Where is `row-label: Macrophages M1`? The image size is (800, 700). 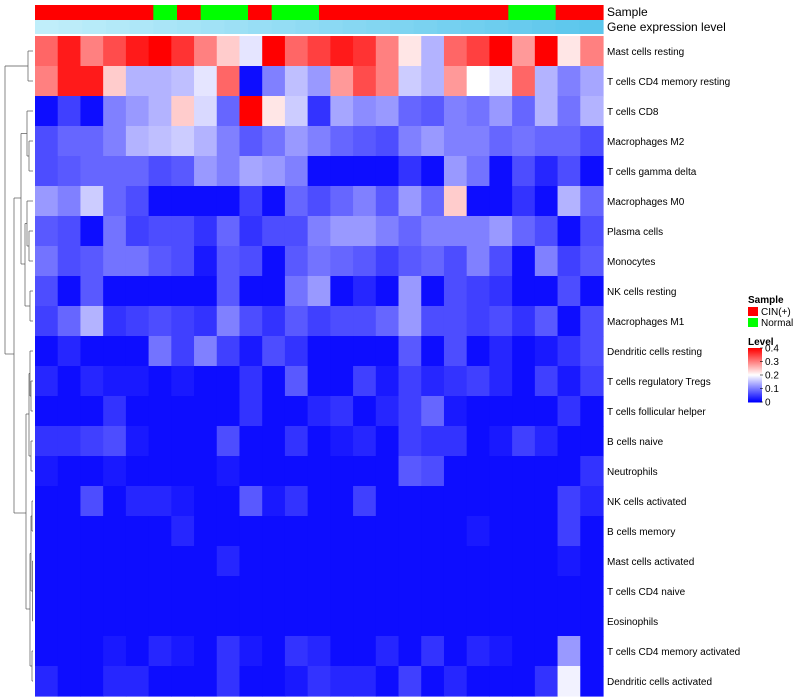
row-label: Macrophages M1 is located at coordinates (646, 322).